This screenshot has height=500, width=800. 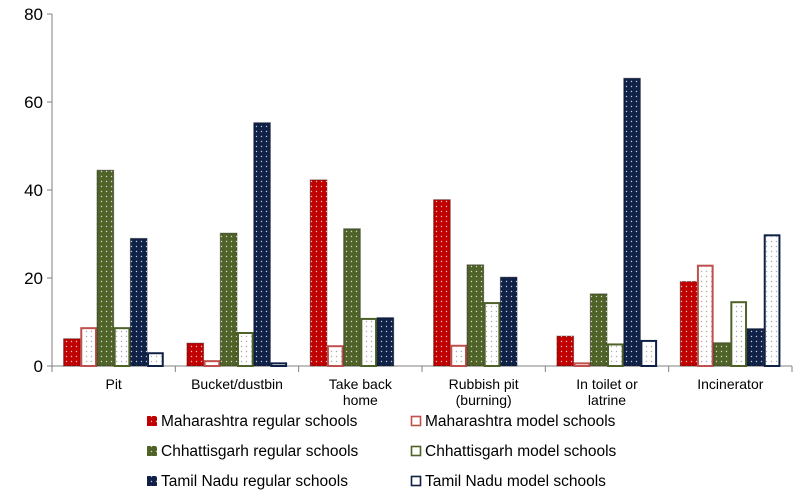 I want to click on y-axis: 0 20 40 60 80, so click(x=38, y=190).